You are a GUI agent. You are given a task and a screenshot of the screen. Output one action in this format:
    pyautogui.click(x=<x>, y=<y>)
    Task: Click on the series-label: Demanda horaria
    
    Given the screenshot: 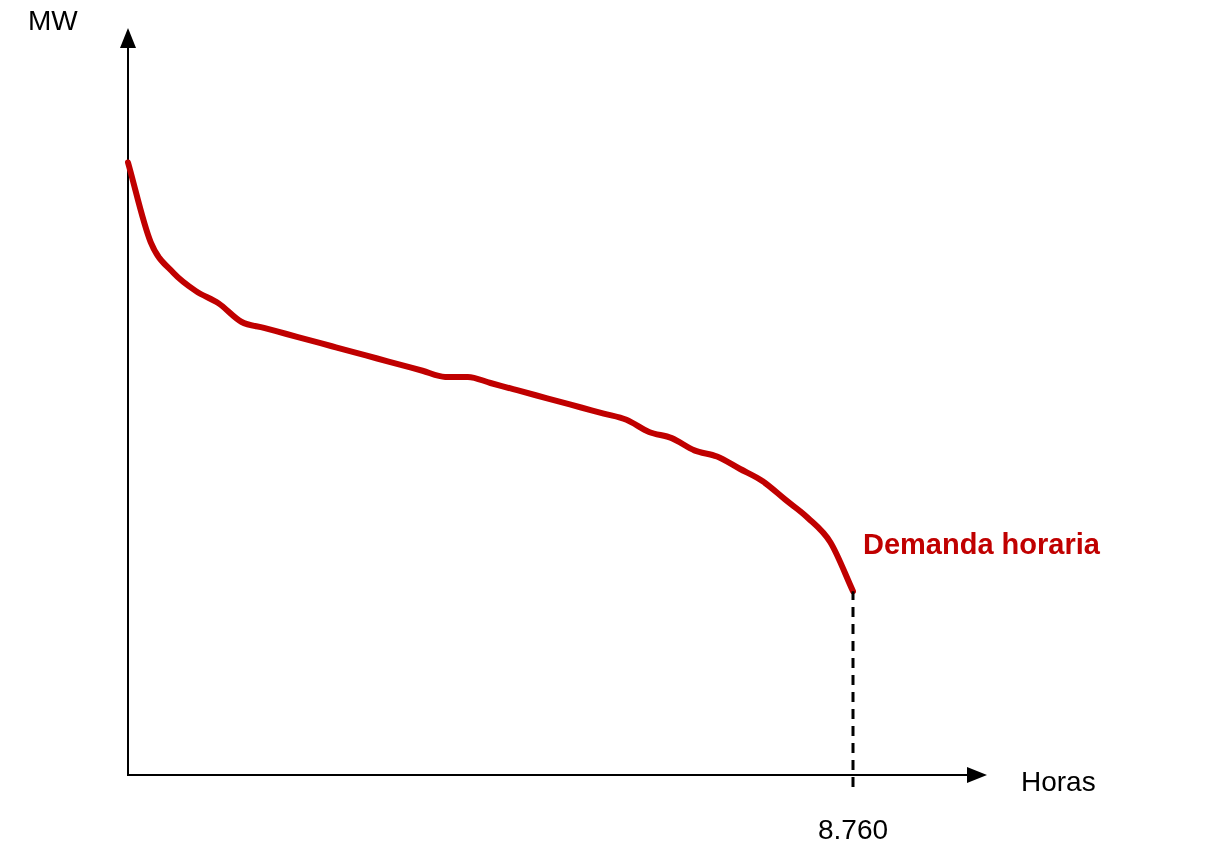 What is the action you would take?
    pyautogui.click(x=982, y=544)
    